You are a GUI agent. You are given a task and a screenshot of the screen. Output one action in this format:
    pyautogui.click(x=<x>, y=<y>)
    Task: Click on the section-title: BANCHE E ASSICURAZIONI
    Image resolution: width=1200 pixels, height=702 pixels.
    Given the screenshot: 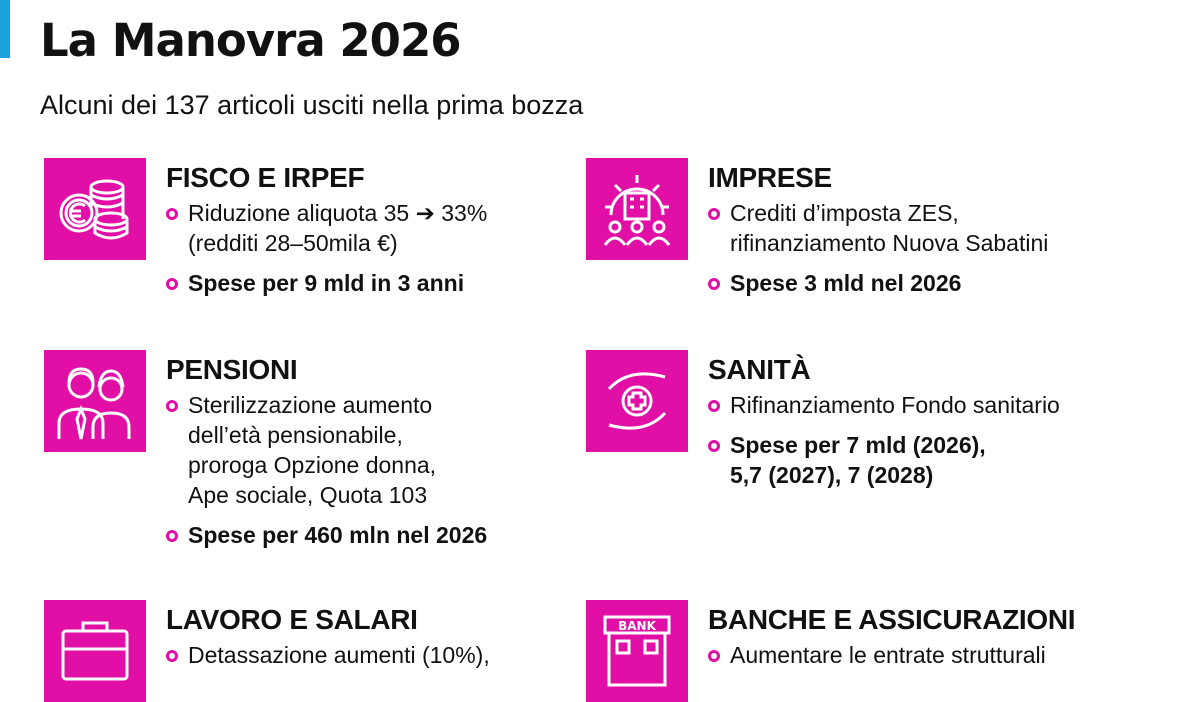 What is the action you would take?
    pyautogui.click(x=892, y=619)
    